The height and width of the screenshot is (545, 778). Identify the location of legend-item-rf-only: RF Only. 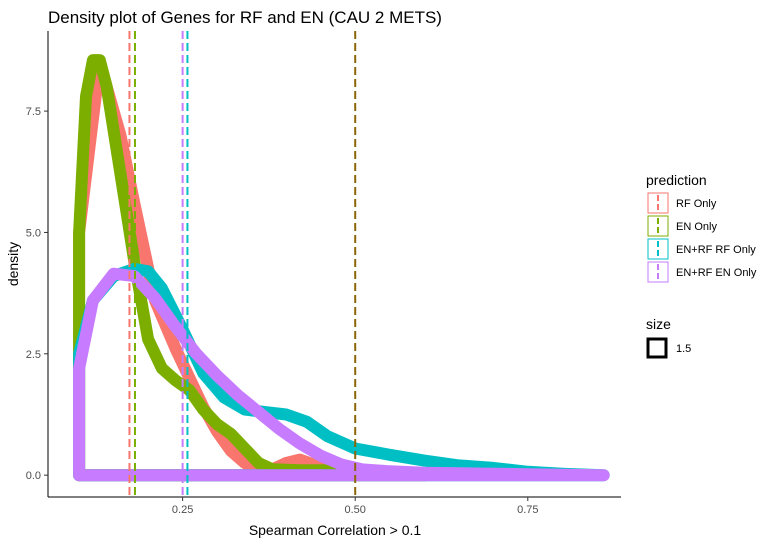
(682, 203).